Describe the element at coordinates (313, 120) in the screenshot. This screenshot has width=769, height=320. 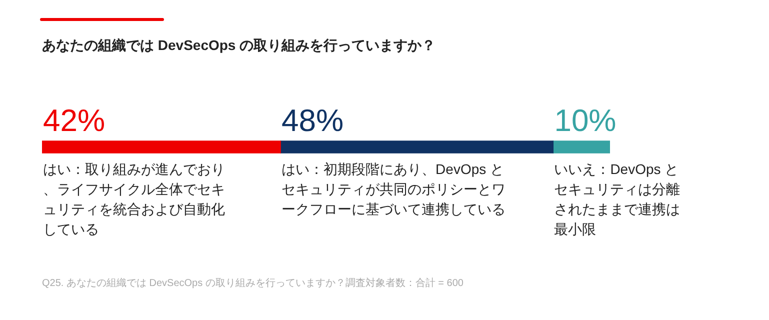
I see `data-label: 48%` at that location.